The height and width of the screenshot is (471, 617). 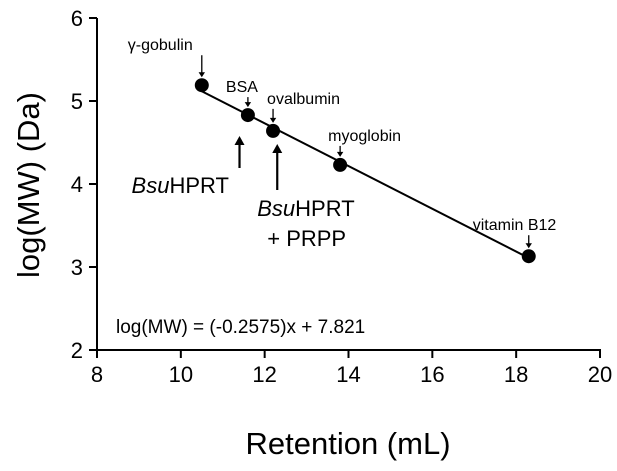 What do you see at coordinates (77, 101) in the screenshot?
I see `y-tick-label-5: 5` at bounding box center [77, 101].